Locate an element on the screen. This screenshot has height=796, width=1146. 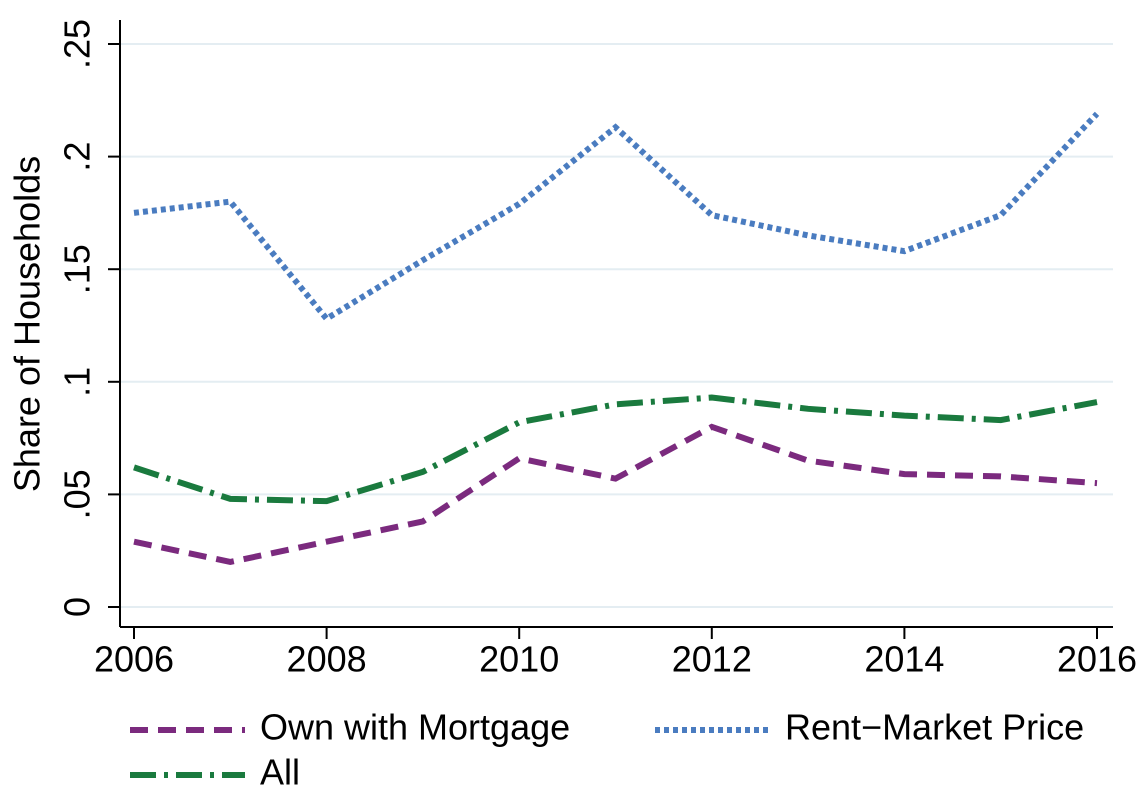
legend-label: All is located at coordinates (280, 772).